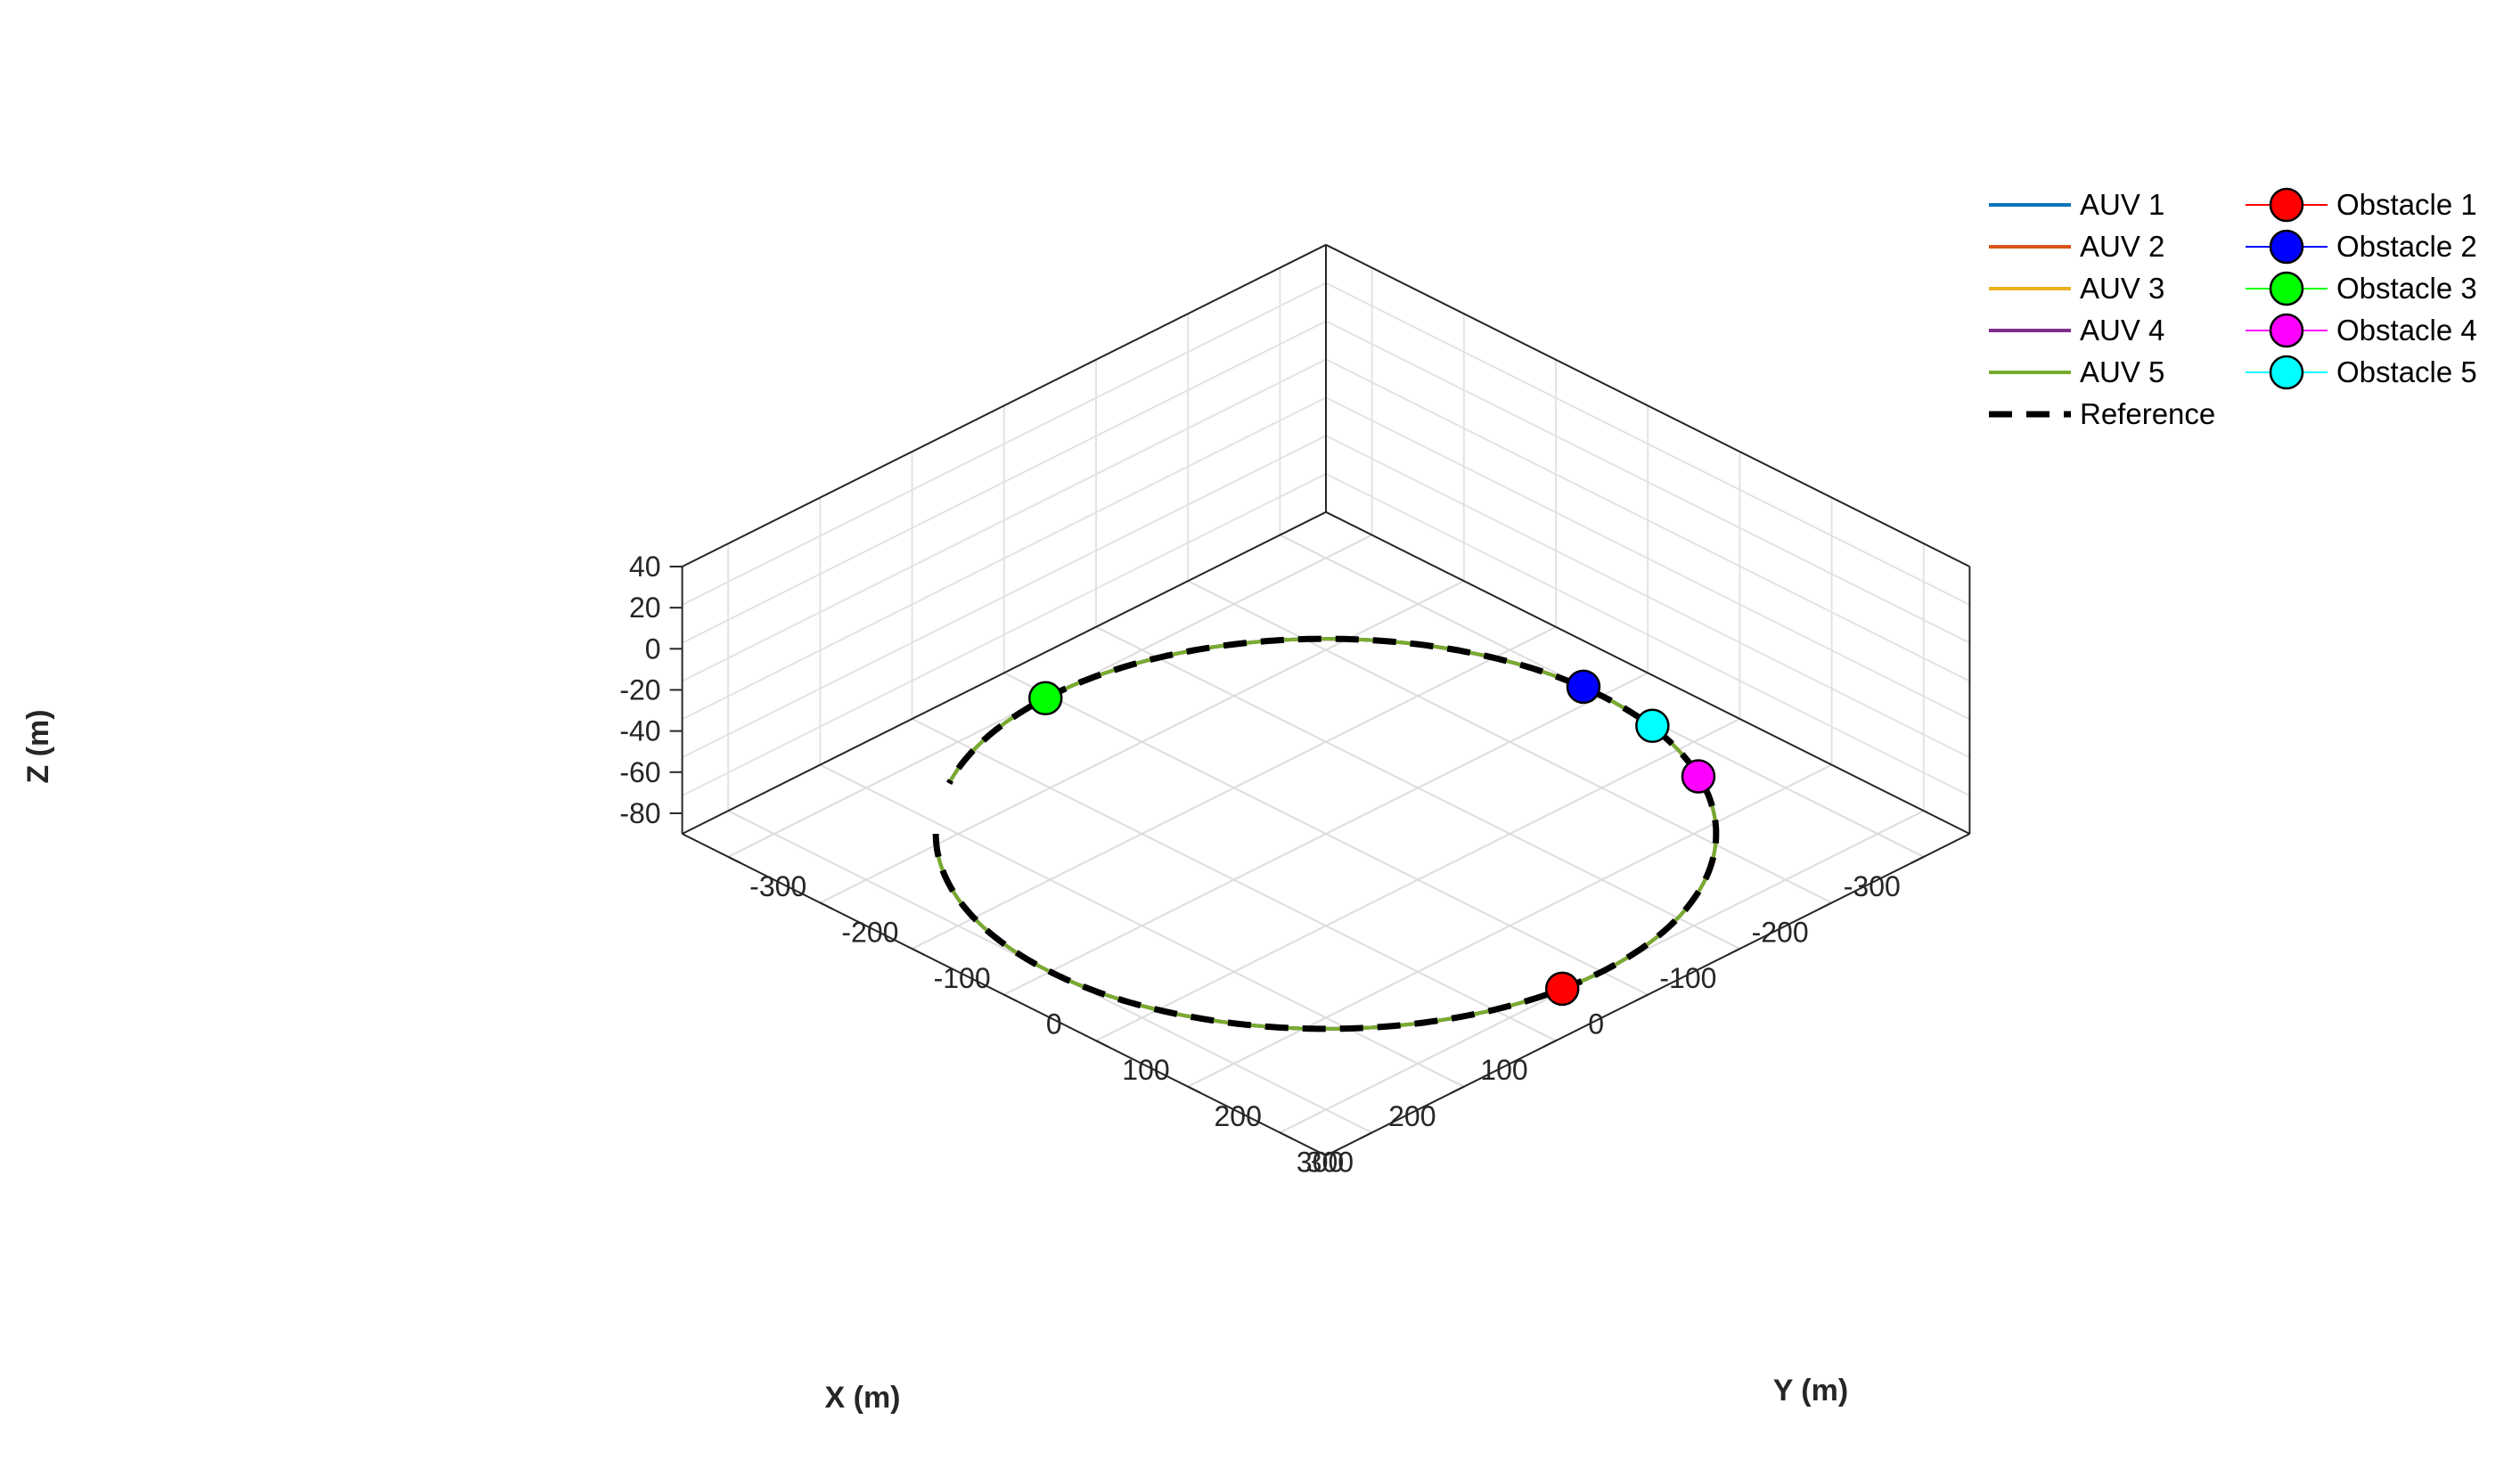 The height and width of the screenshot is (1477, 2520). I want to click on x-tick-label: -200, so click(1781, 932).